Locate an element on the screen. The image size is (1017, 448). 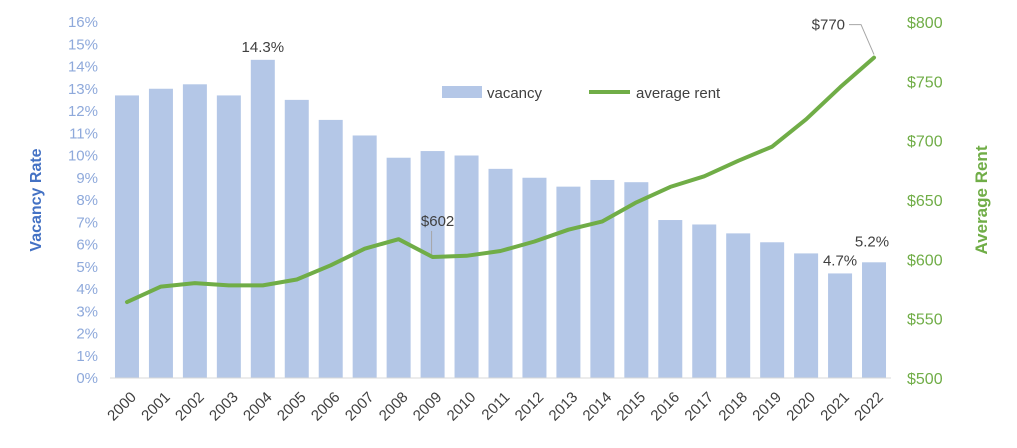
x-tick-label: 2005 is located at coordinates (292, 407).